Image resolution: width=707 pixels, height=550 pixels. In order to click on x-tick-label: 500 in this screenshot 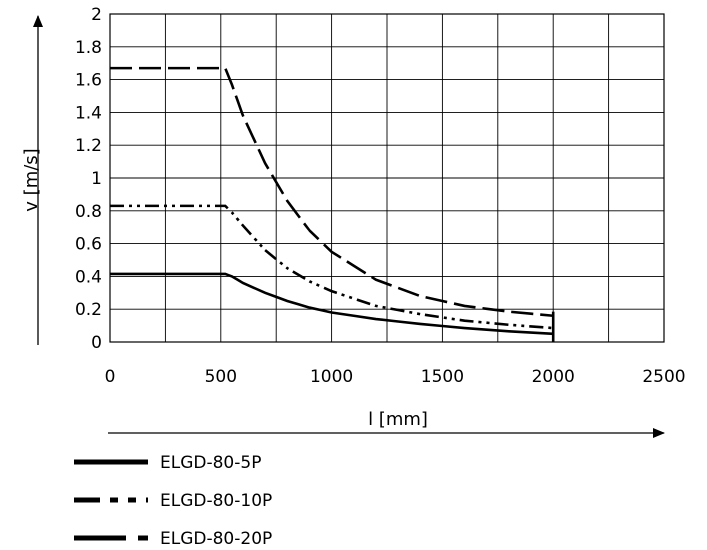, I will do `click(221, 377)`.